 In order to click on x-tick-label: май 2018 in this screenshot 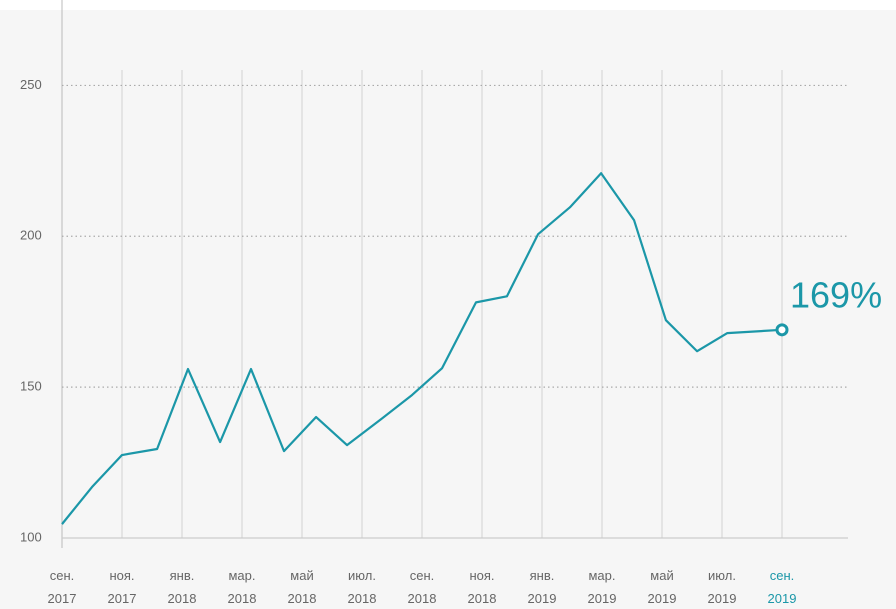, I will do `click(302, 587)`.